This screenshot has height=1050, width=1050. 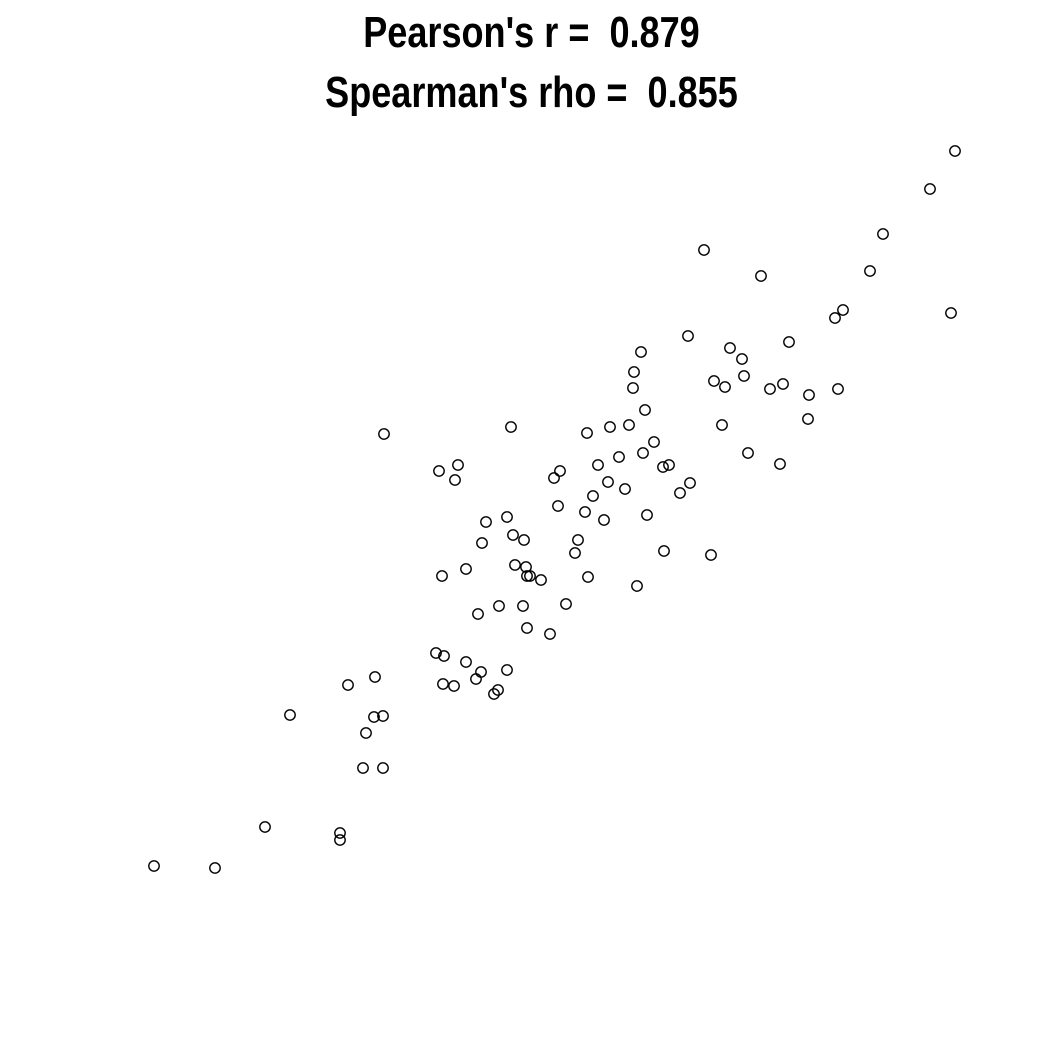 What do you see at coordinates (531, 92) in the screenshot?
I see `chart-title-spearman: Spearman's rho = 0.855` at bounding box center [531, 92].